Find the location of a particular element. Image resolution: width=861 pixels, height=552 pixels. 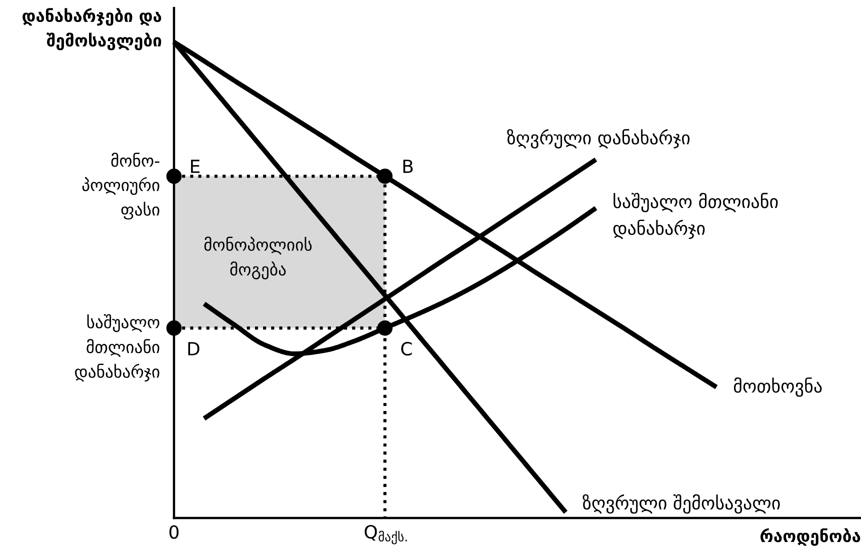

annotation: E is located at coordinates (195, 166).